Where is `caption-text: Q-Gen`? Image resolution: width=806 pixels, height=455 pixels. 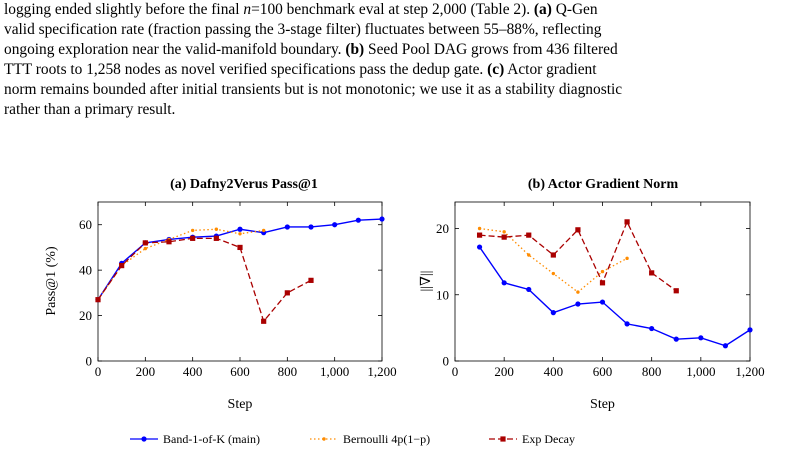 caption-text: Q-Gen is located at coordinates (574, 9).